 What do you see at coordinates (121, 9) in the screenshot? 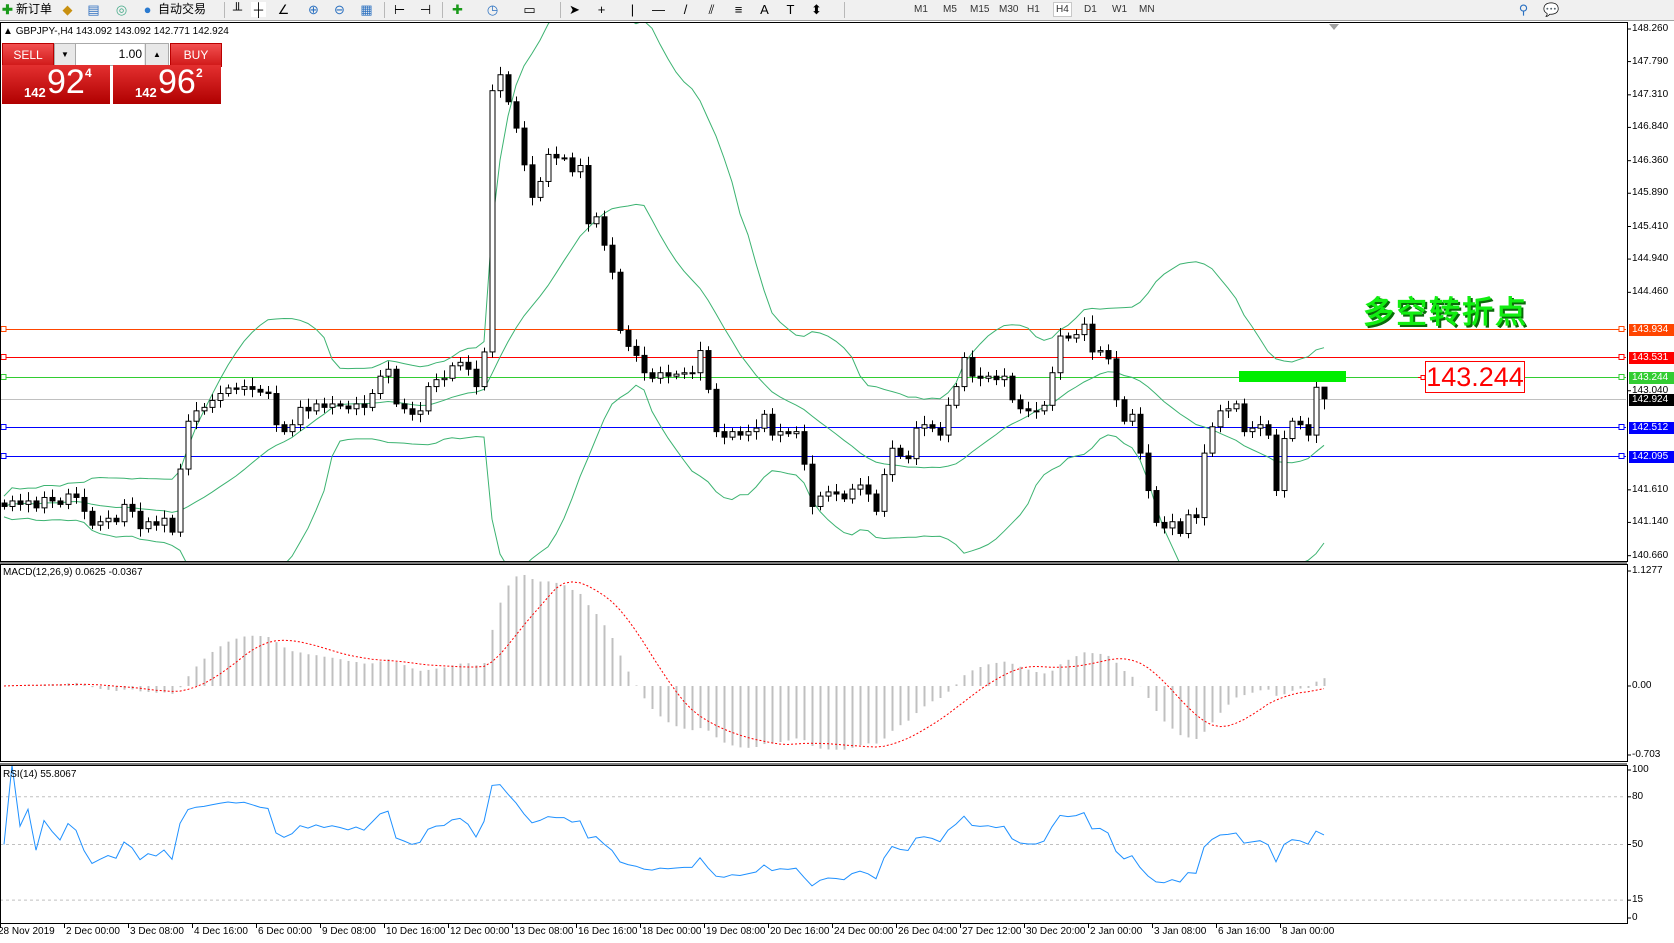
I see `signals-icon: ◎` at bounding box center [121, 9].